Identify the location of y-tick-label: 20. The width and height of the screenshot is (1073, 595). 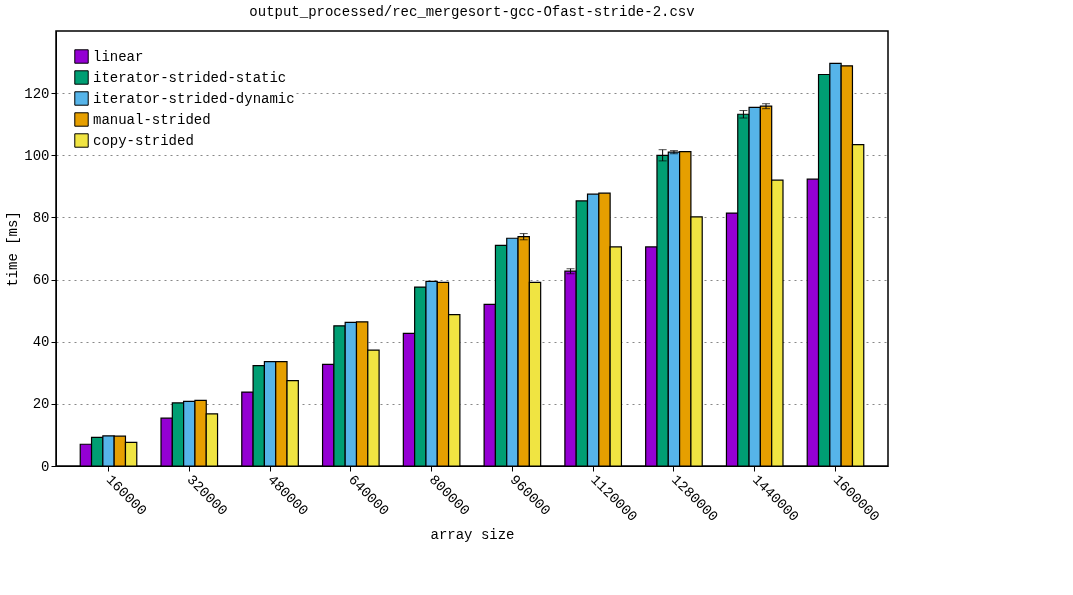
(41, 404).